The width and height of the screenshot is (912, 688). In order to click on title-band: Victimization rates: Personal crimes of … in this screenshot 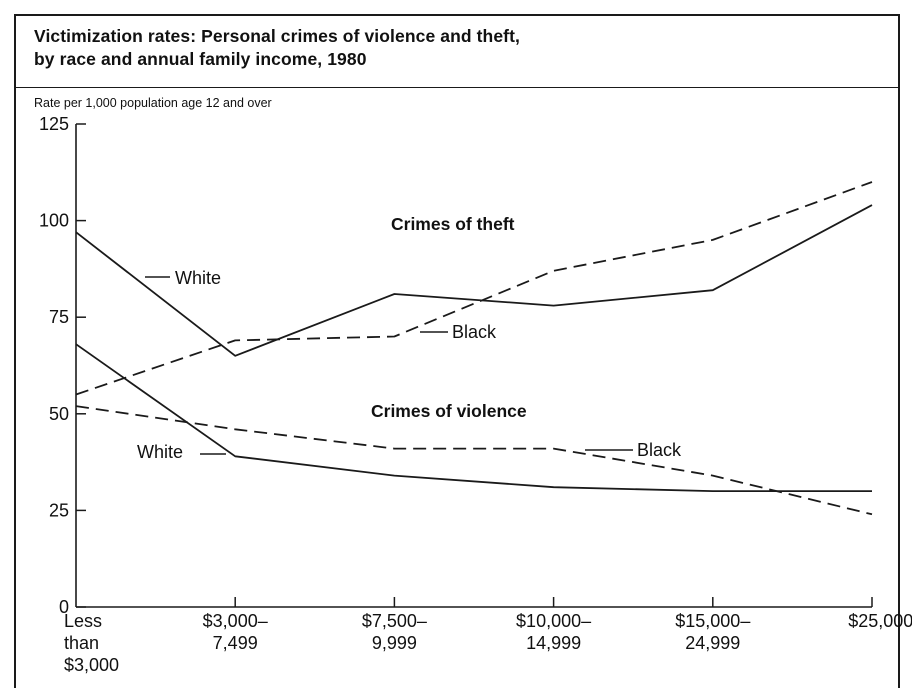, I will do `click(457, 52)`.